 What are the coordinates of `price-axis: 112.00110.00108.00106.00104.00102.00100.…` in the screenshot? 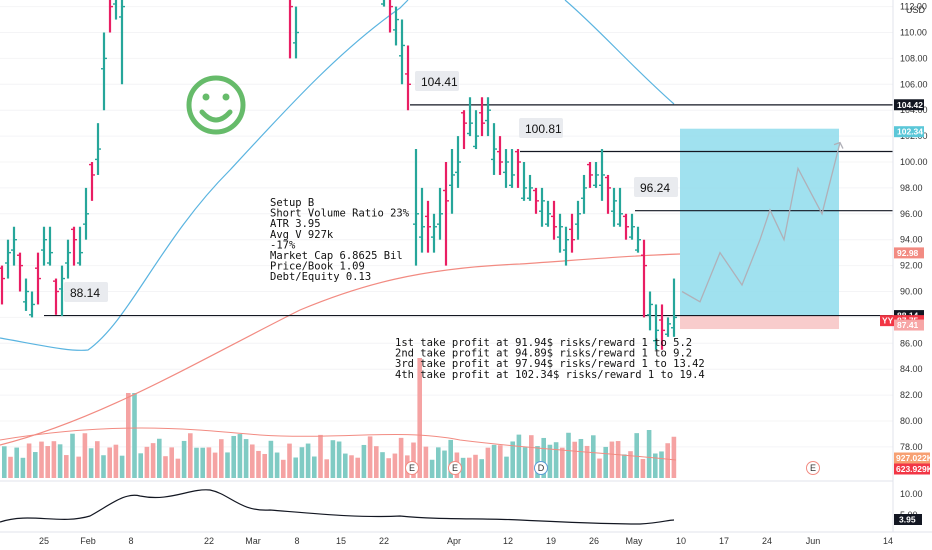 It's located at (906, 266).